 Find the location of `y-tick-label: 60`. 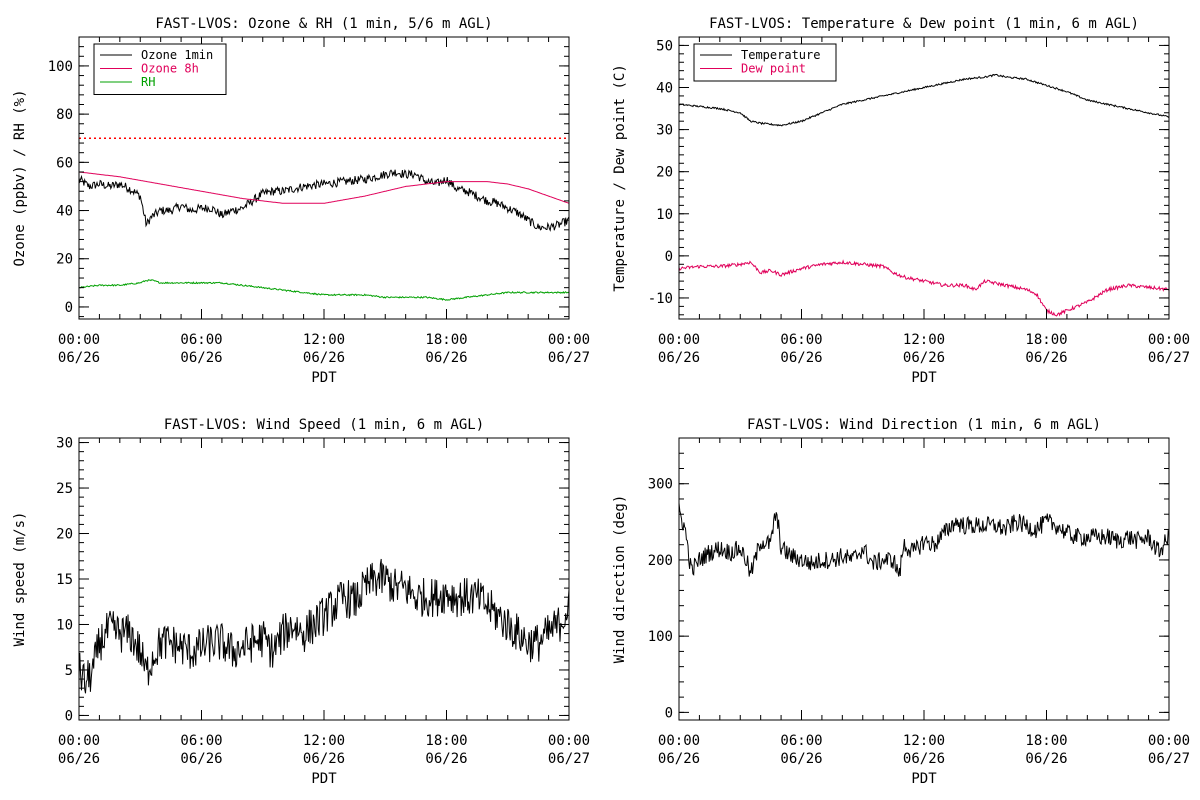

y-tick-label: 60 is located at coordinates (64, 163).